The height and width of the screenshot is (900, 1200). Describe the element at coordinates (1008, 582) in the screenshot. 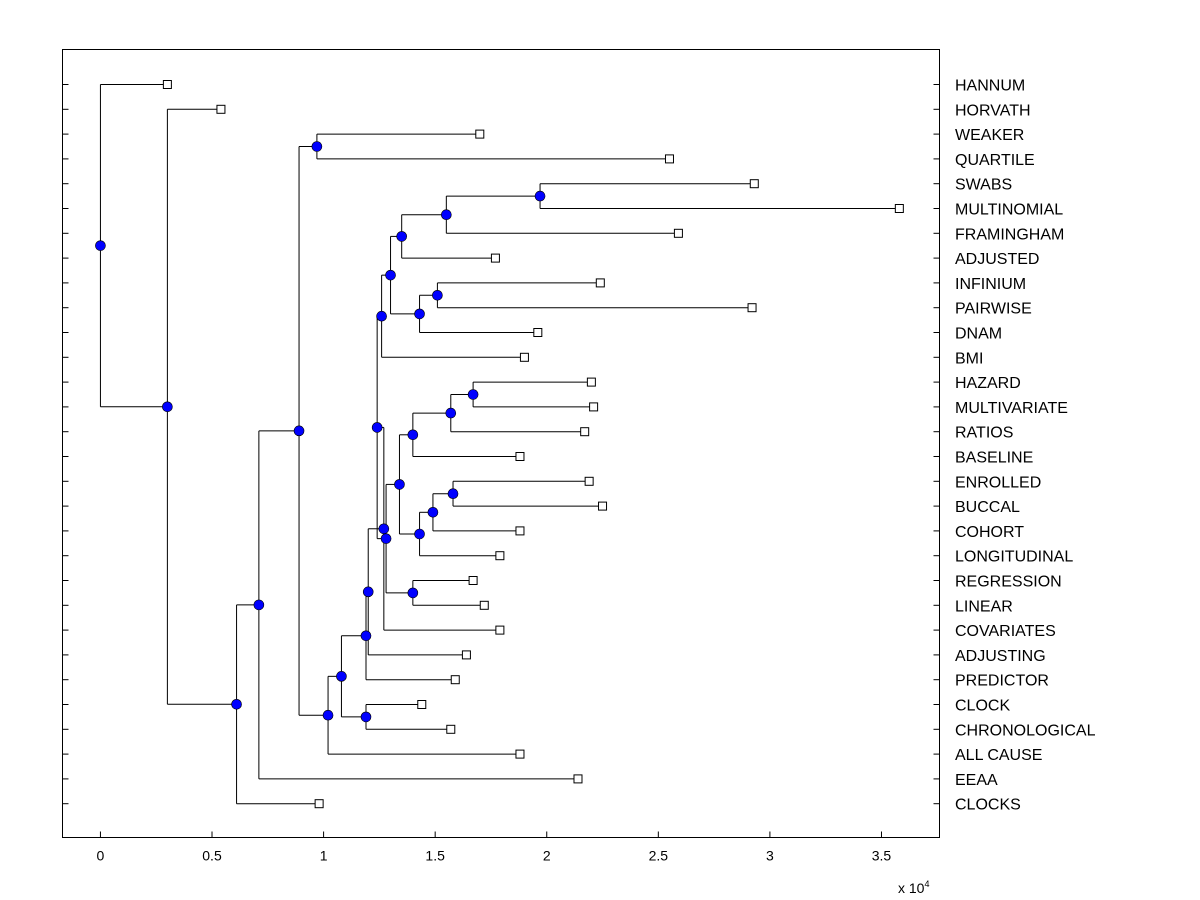

I see `leaf-label: REGRESSION` at that location.